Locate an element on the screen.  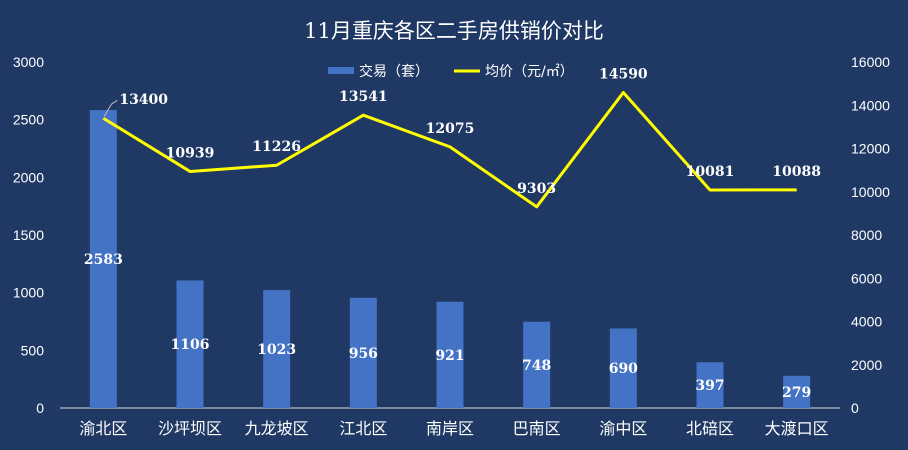
bar-value-label: 921 is located at coordinates (449, 356).